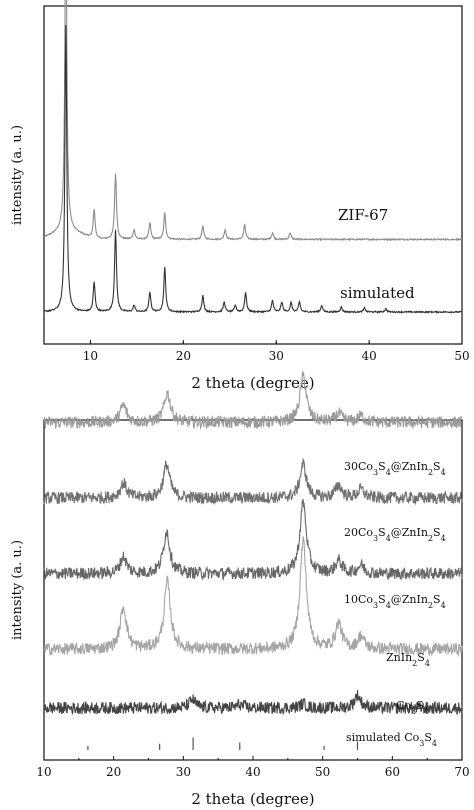 The width and height of the screenshot is (474, 810). Describe the element at coordinates (395, 534) in the screenshot. I see `series-label: 20Co3S4@ZnIn2S4` at that location.